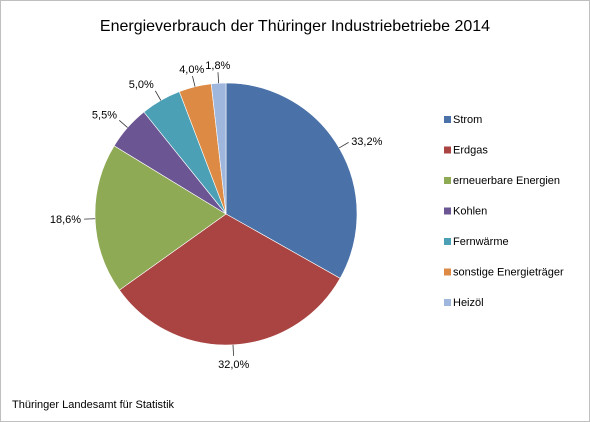  What do you see at coordinates (366, 142) in the screenshot?
I see `data-label-1: 33,2%` at bounding box center [366, 142].